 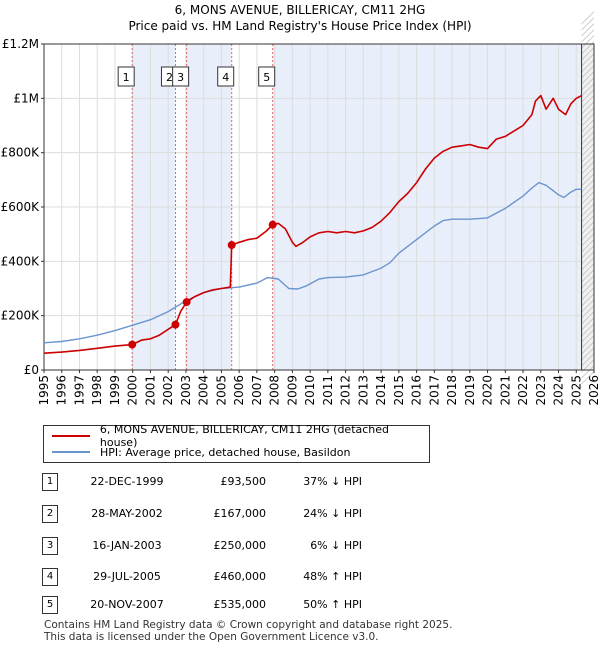 What do you see at coordinates (62, 390) in the screenshot?
I see `x-tick-label: 1996` at bounding box center [62, 390].